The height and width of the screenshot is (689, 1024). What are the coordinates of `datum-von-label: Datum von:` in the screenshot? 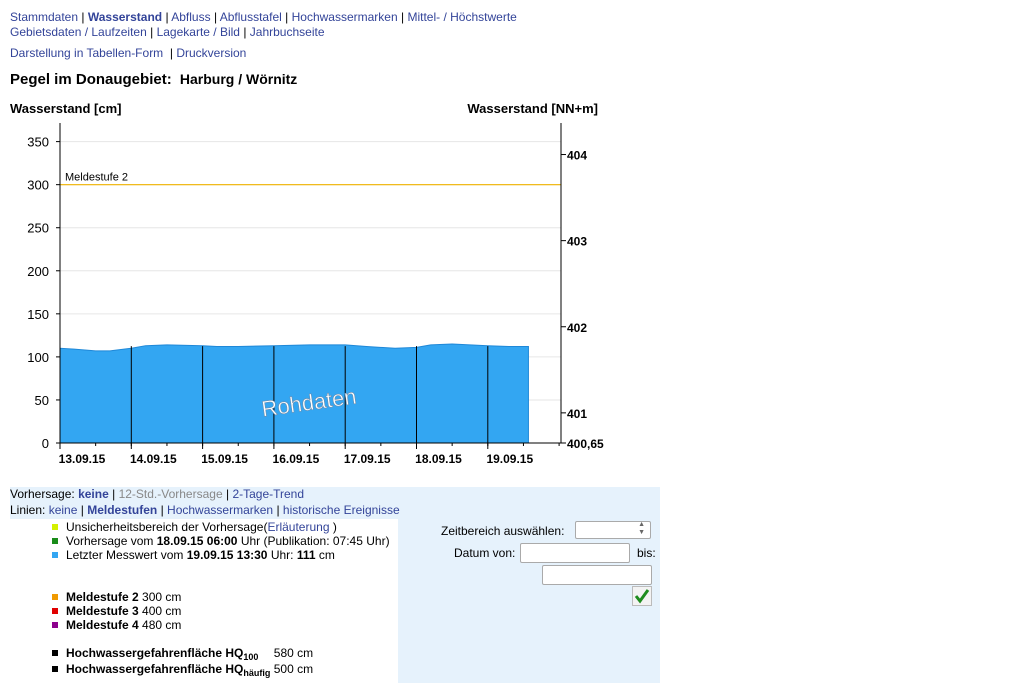 It's located at (485, 553).